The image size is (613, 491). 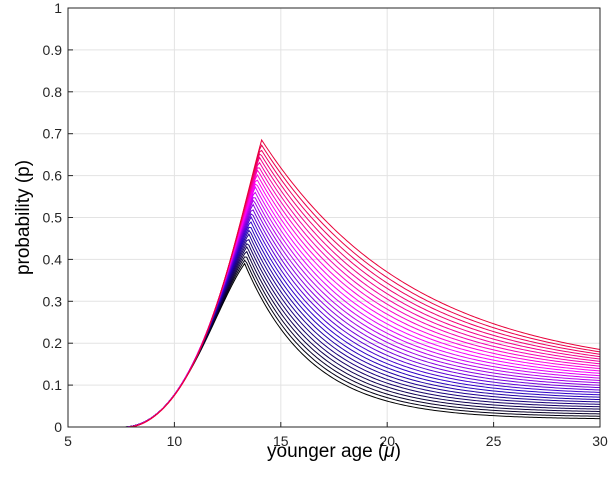 What do you see at coordinates (53, 176) in the screenshot?
I see `y-tick-label: 0.6` at bounding box center [53, 176].